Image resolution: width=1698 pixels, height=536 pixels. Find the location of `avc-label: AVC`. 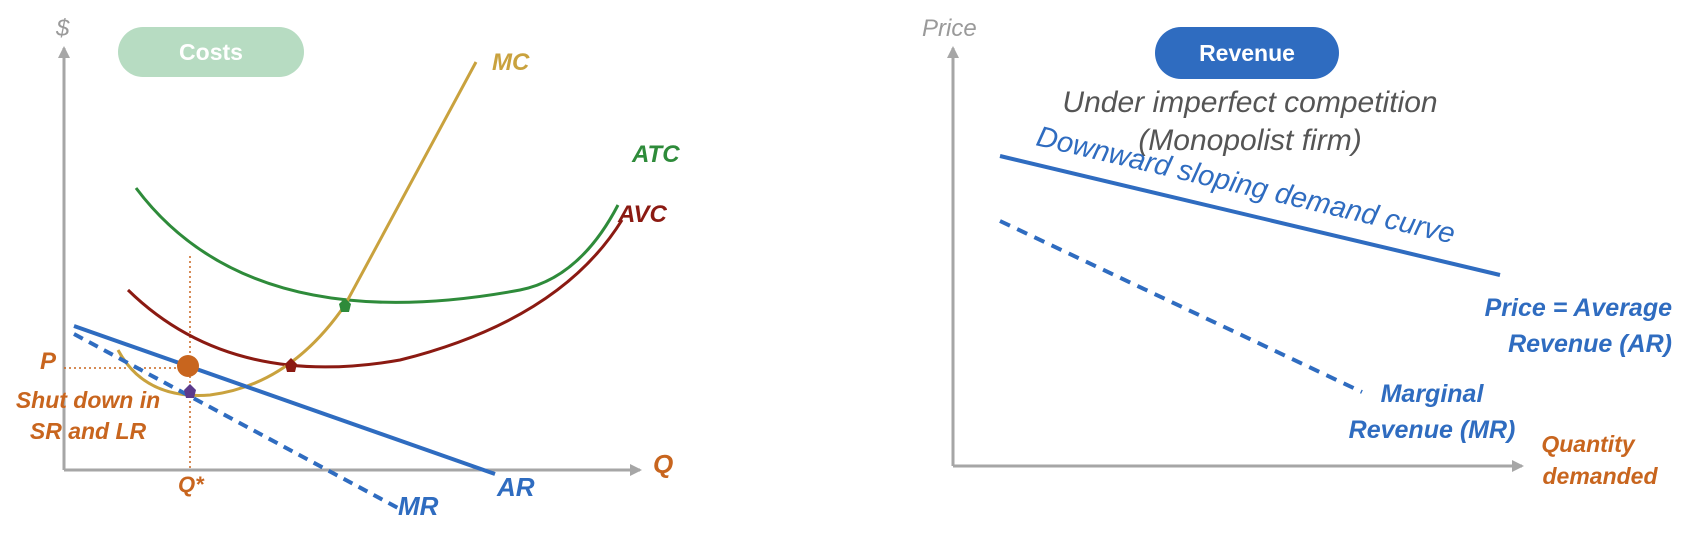

avc-label: AVC is located at coordinates (642, 214).